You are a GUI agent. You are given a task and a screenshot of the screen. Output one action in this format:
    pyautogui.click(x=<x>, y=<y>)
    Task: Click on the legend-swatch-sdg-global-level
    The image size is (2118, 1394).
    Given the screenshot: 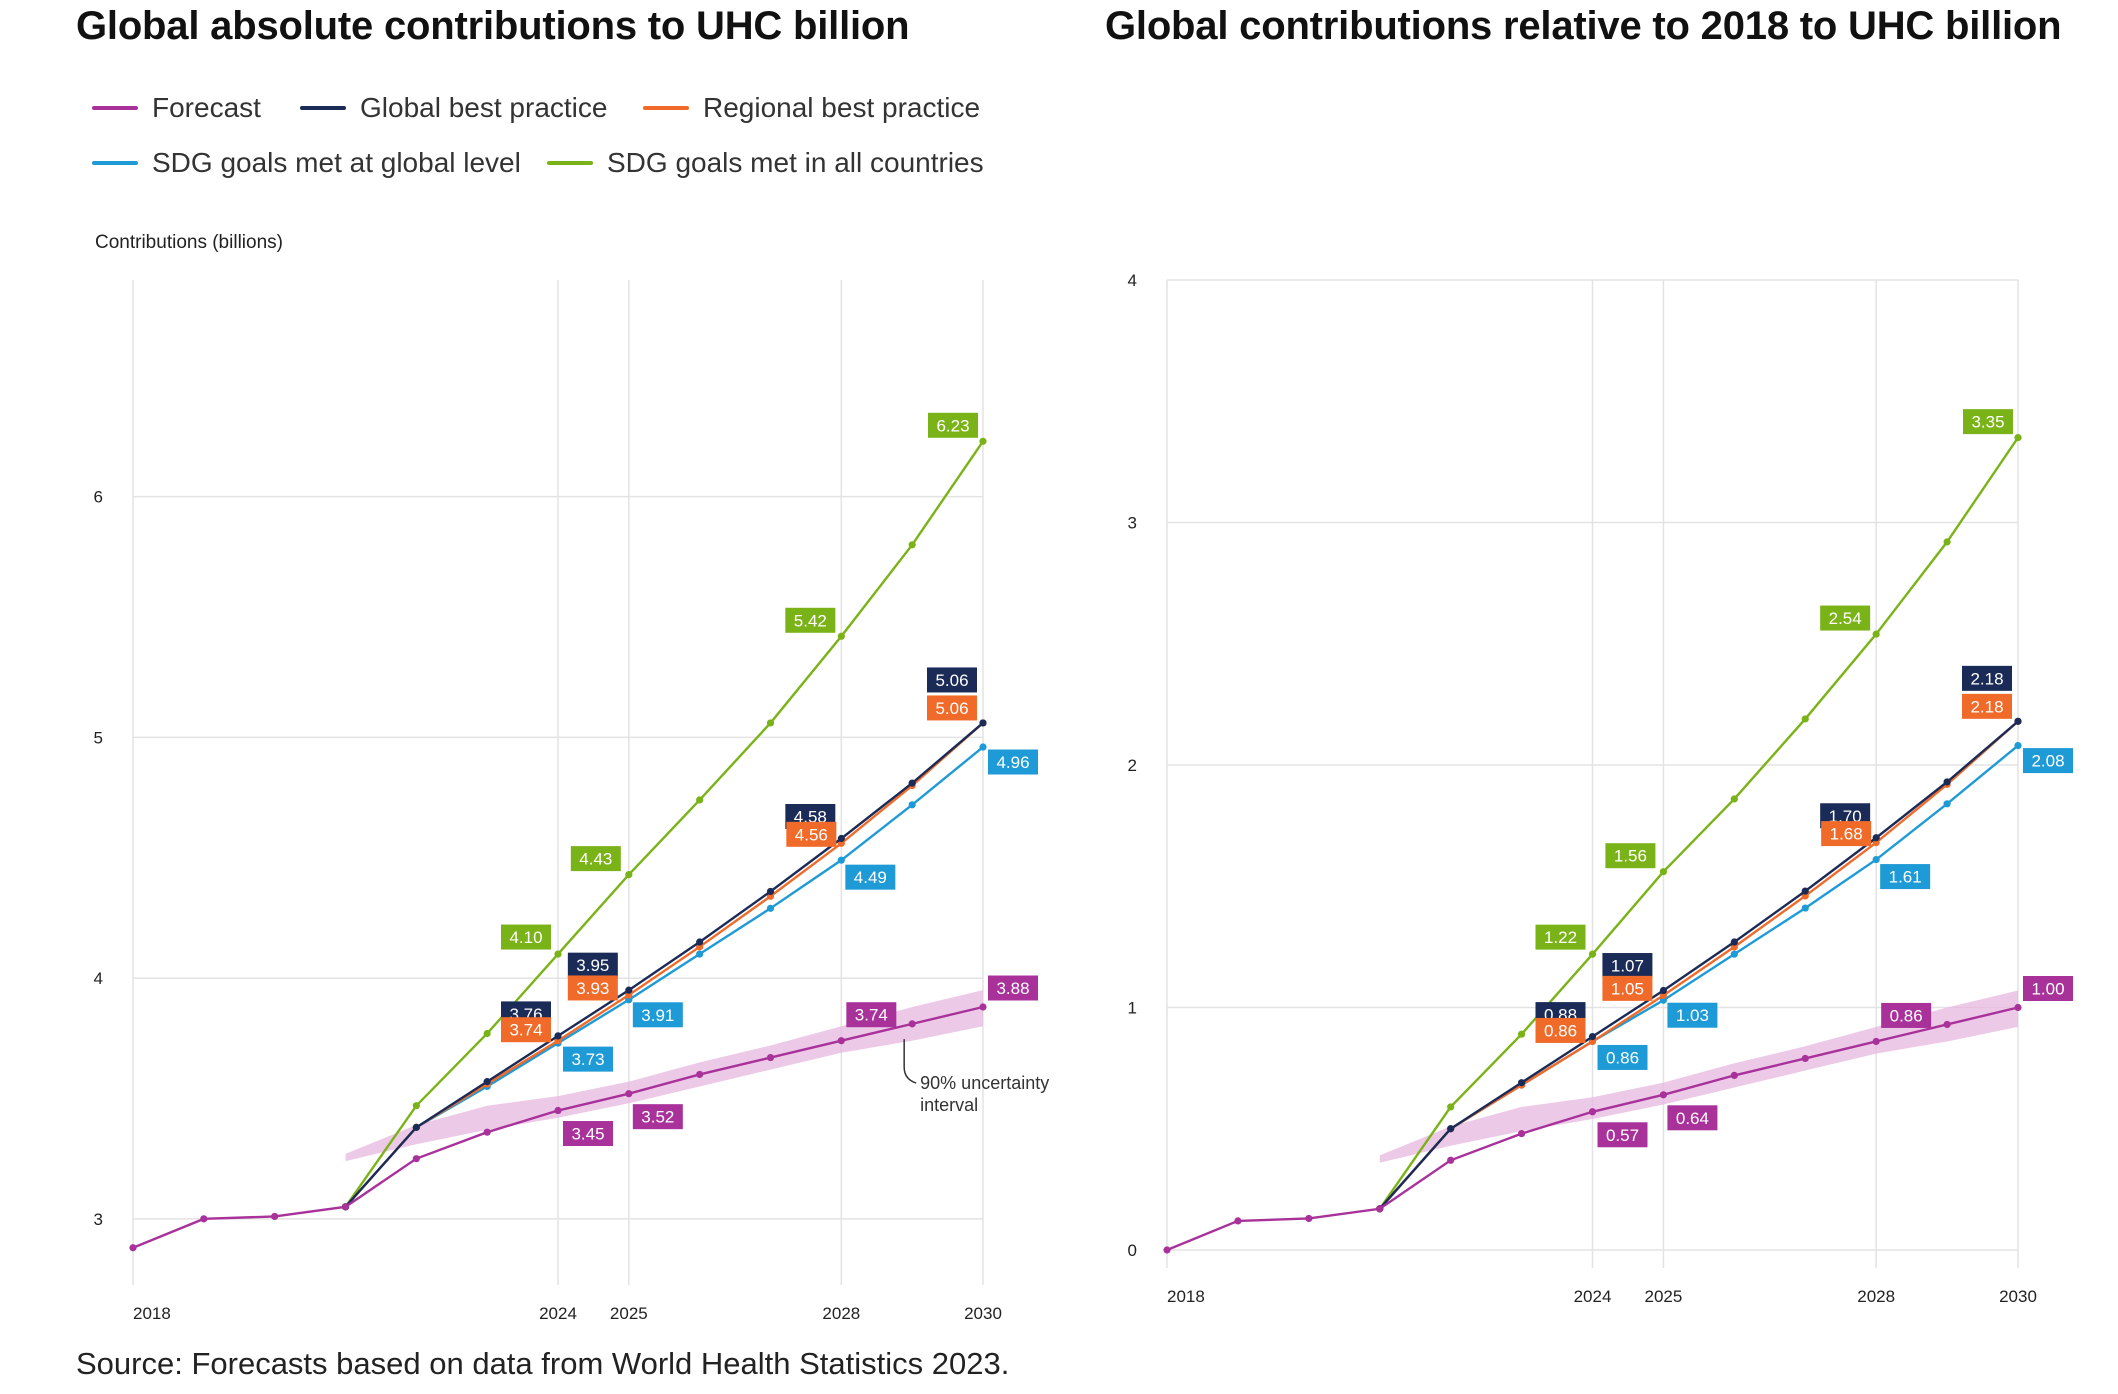 What is the action you would take?
    pyautogui.click(x=115, y=163)
    